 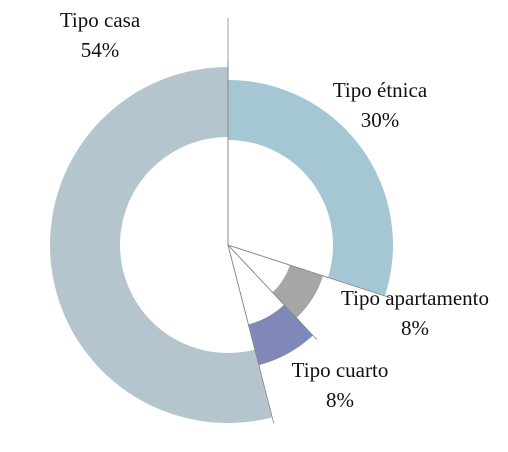 I want to click on slice-label: Tipo cuarto, so click(x=340, y=370).